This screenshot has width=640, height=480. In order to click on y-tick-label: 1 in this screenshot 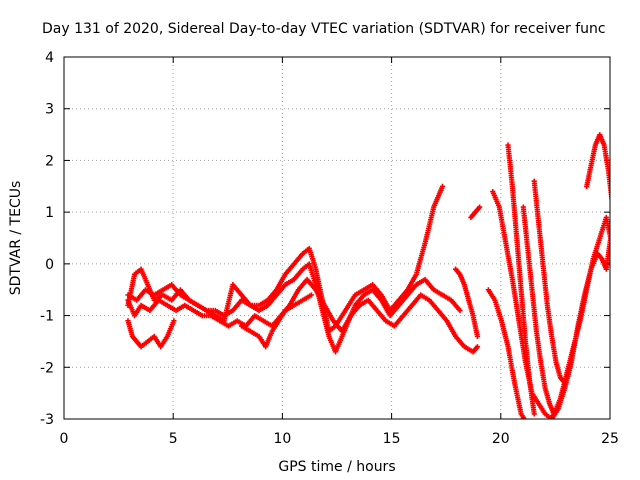, I will do `click(49, 213)`.